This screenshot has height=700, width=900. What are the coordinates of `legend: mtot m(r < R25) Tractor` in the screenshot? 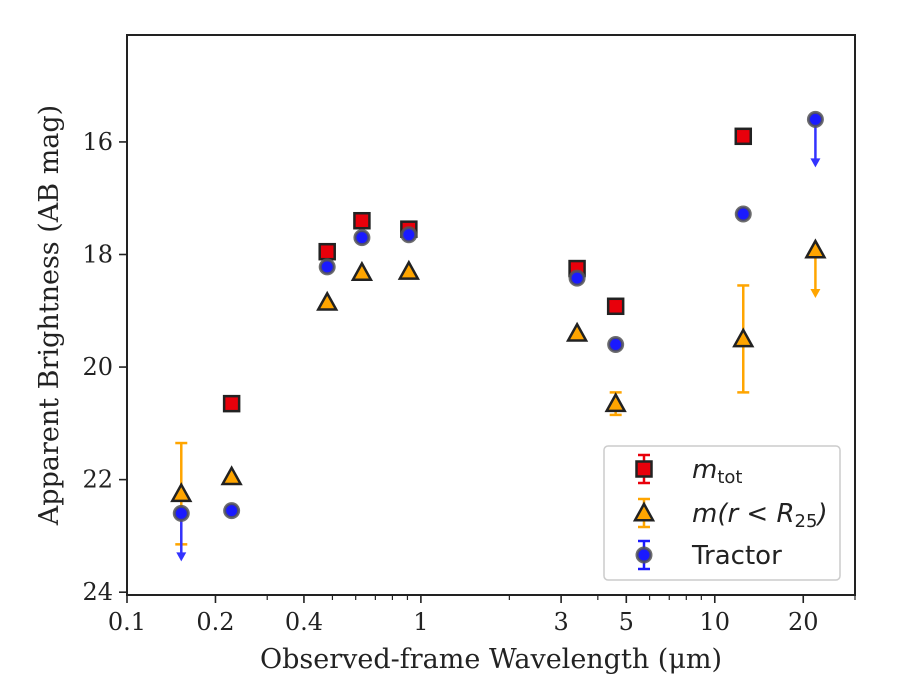 It's located at (722, 513).